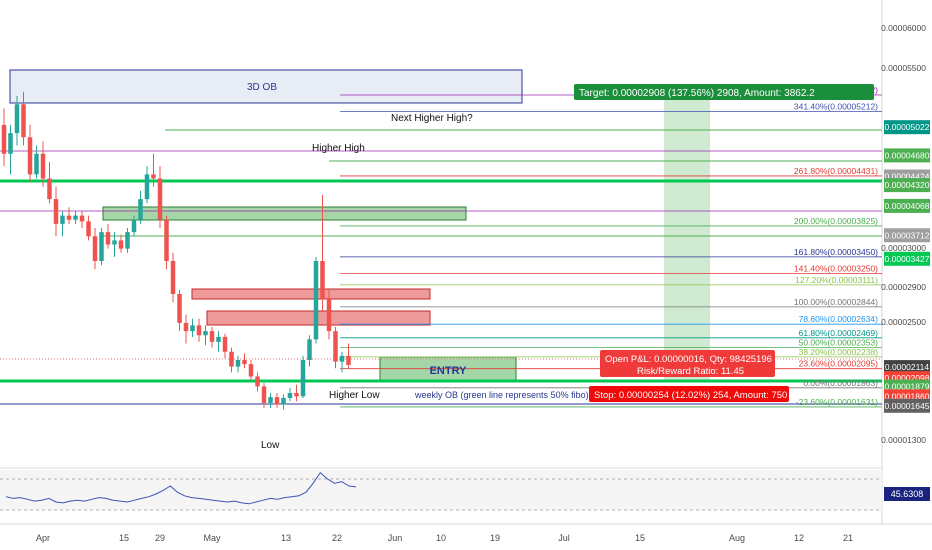 The width and height of the screenshot is (932, 550). Describe the element at coordinates (124, 538) in the screenshot. I see `x-tick-label: 15` at that location.